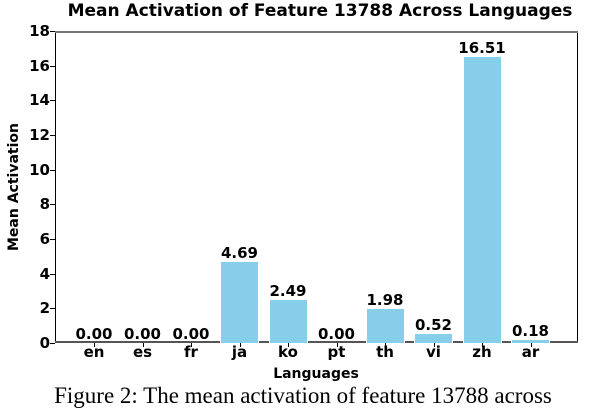 Image resolution: width=606 pixels, height=409 pixels. I want to click on x-tick-label: th, so click(385, 352).